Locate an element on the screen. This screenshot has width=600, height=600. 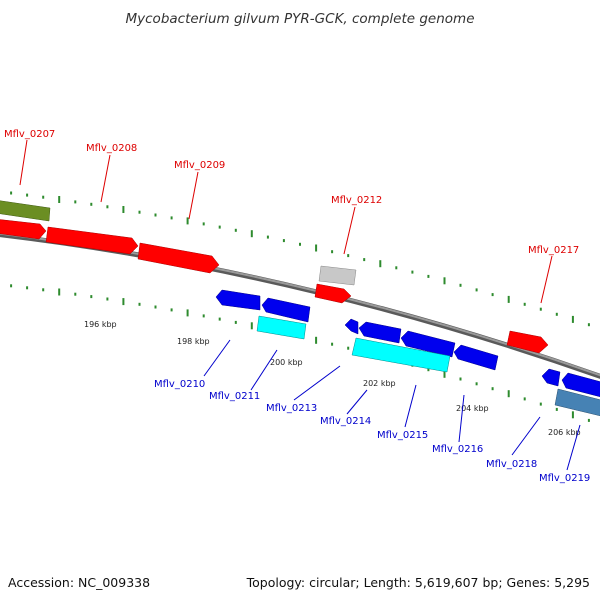
gene-mflv-0207b is located at coordinates (23, 229).